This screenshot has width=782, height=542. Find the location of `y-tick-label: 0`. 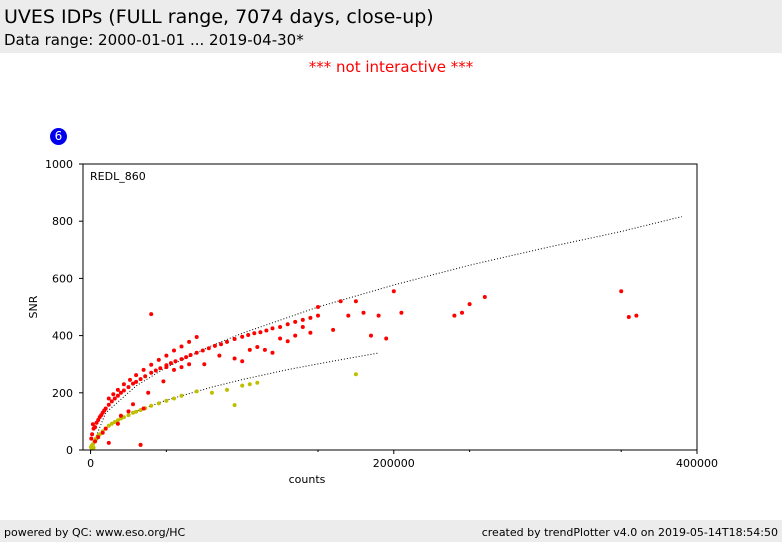

y-tick-label: 0 is located at coordinates (69, 450).